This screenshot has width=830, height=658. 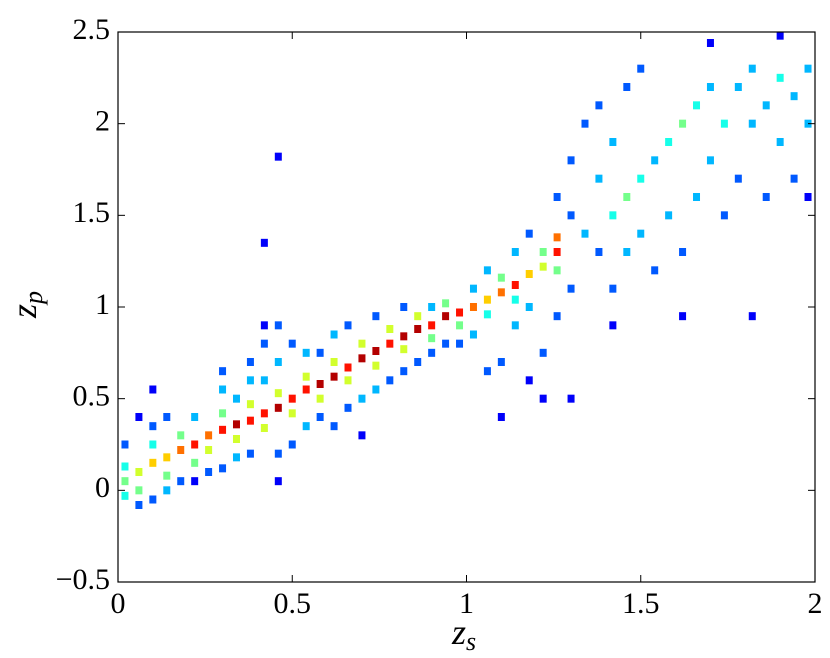 What do you see at coordinates (815, 603) in the screenshot?
I see `x-tick-label: 2` at bounding box center [815, 603].